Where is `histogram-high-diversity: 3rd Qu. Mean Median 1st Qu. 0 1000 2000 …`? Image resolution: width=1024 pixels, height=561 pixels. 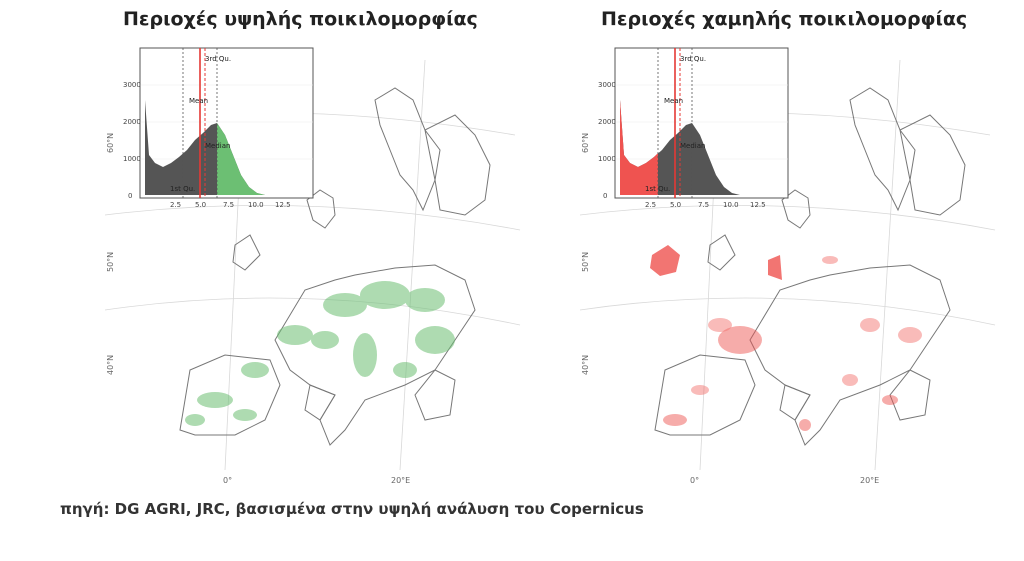
histogram-high-diversity: 3rd Qu. Mean Median 1st Qu. 0 1000 2000 … is located at coordinates (218, 128).